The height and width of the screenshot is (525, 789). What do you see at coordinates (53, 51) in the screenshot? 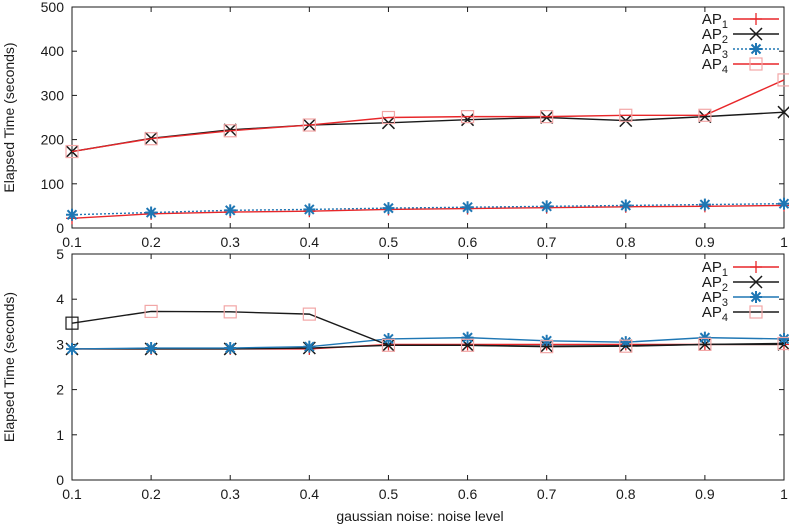
I see `y-tick-label: 400` at bounding box center [53, 51].